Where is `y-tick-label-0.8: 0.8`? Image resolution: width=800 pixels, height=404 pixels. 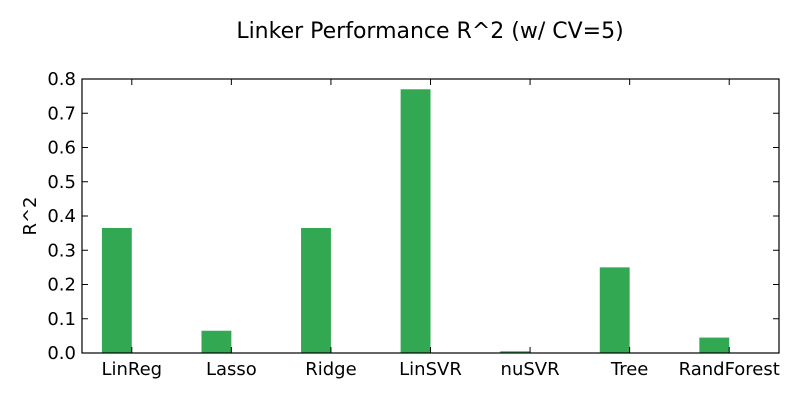
y-tick-label-0.8: 0.8 is located at coordinates (61, 79).